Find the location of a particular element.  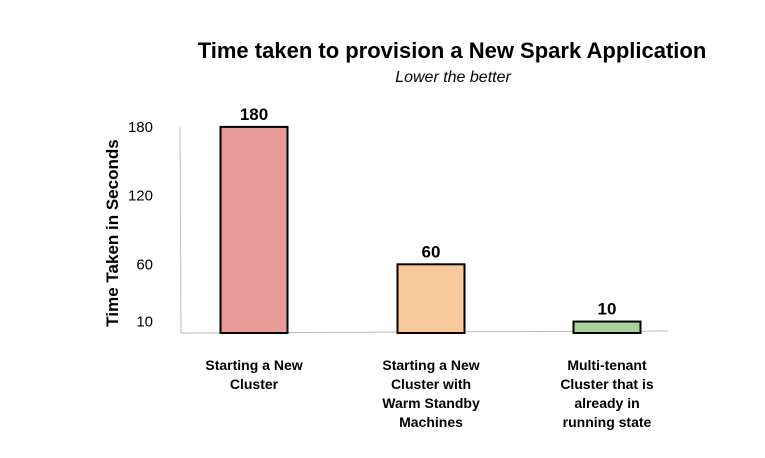

y-axis-ticks: 10 60 120 180 is located at coordinates (140, 225).